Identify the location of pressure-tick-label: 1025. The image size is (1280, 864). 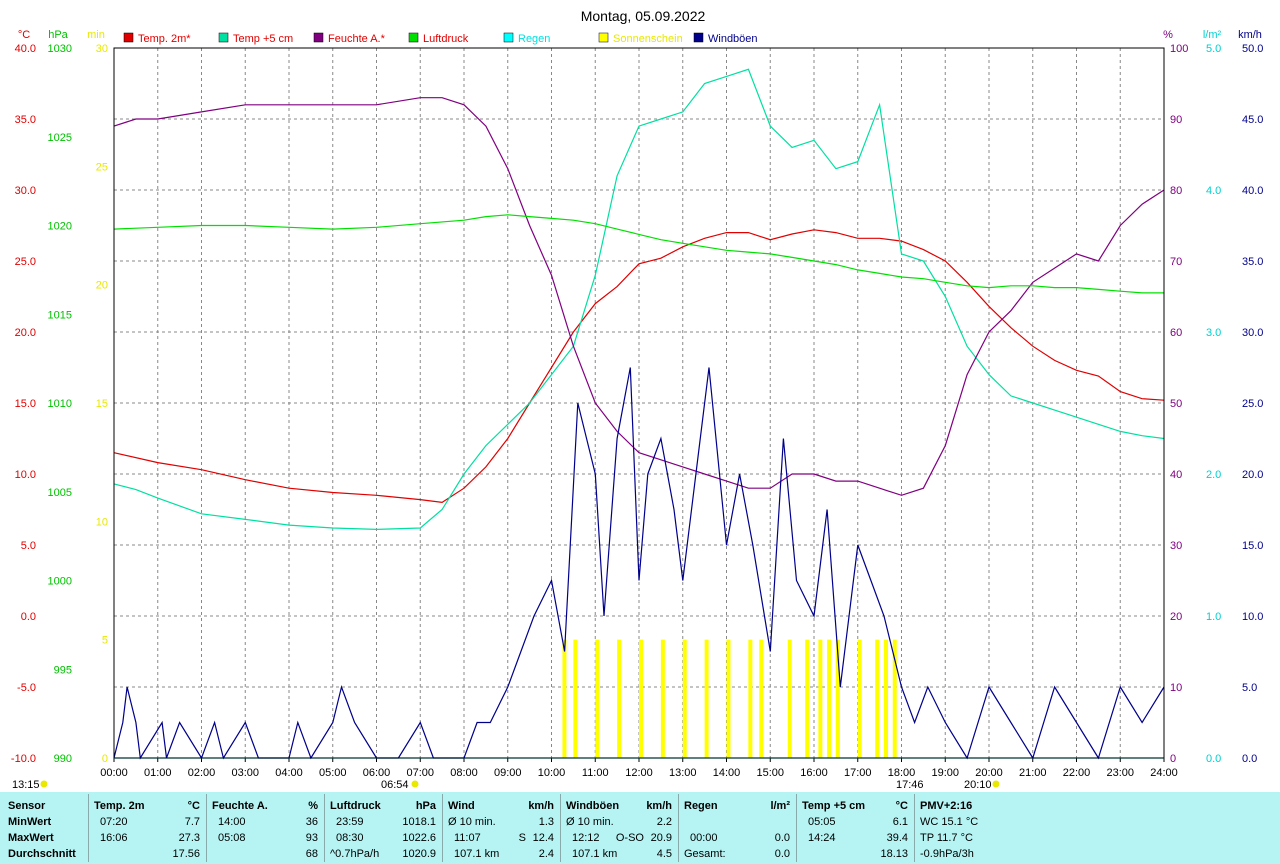
(60, 138).